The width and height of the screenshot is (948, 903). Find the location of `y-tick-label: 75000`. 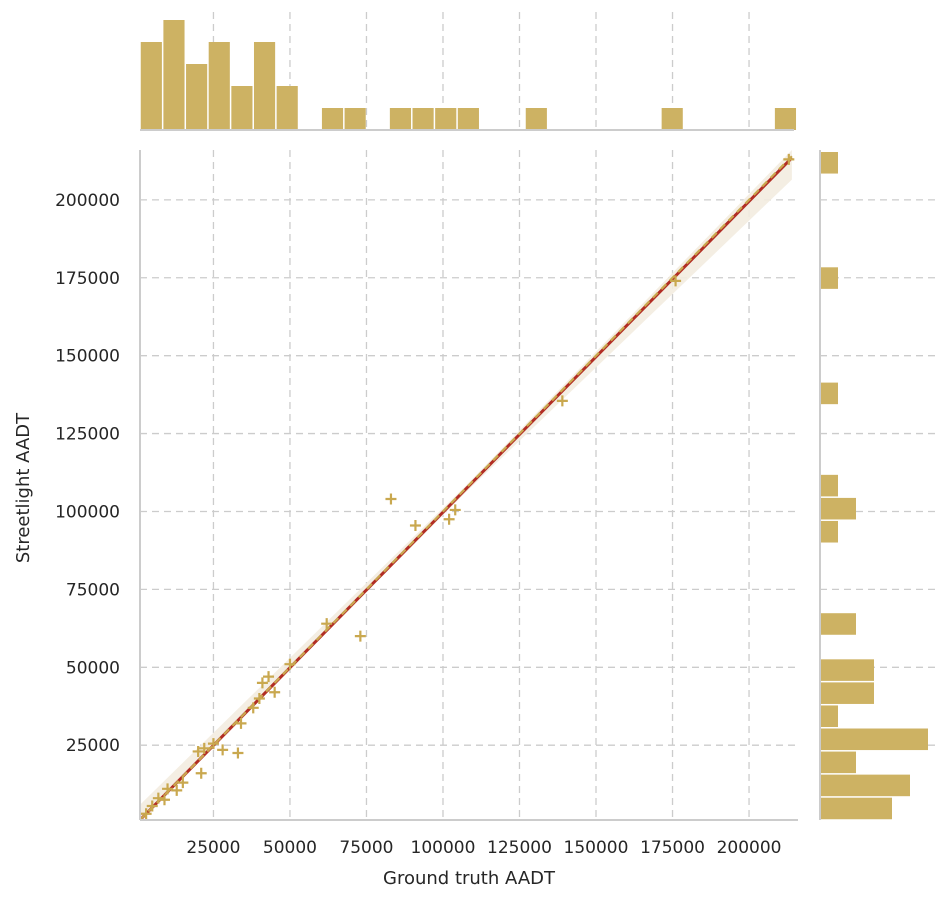

y-tick-label: 75000 is located at coordinates (93, 590).